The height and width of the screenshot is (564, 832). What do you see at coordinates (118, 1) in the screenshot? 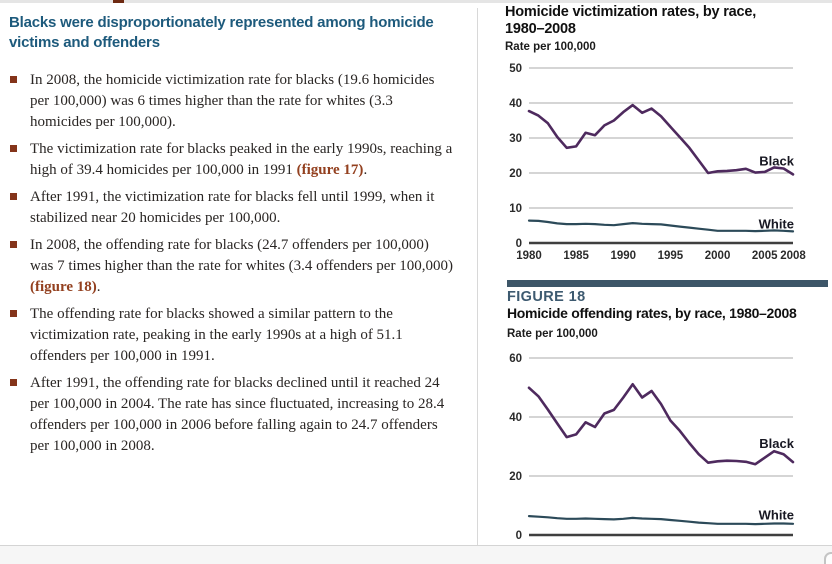
I see `cut-text-fragment` at bounding box center [118, 1].